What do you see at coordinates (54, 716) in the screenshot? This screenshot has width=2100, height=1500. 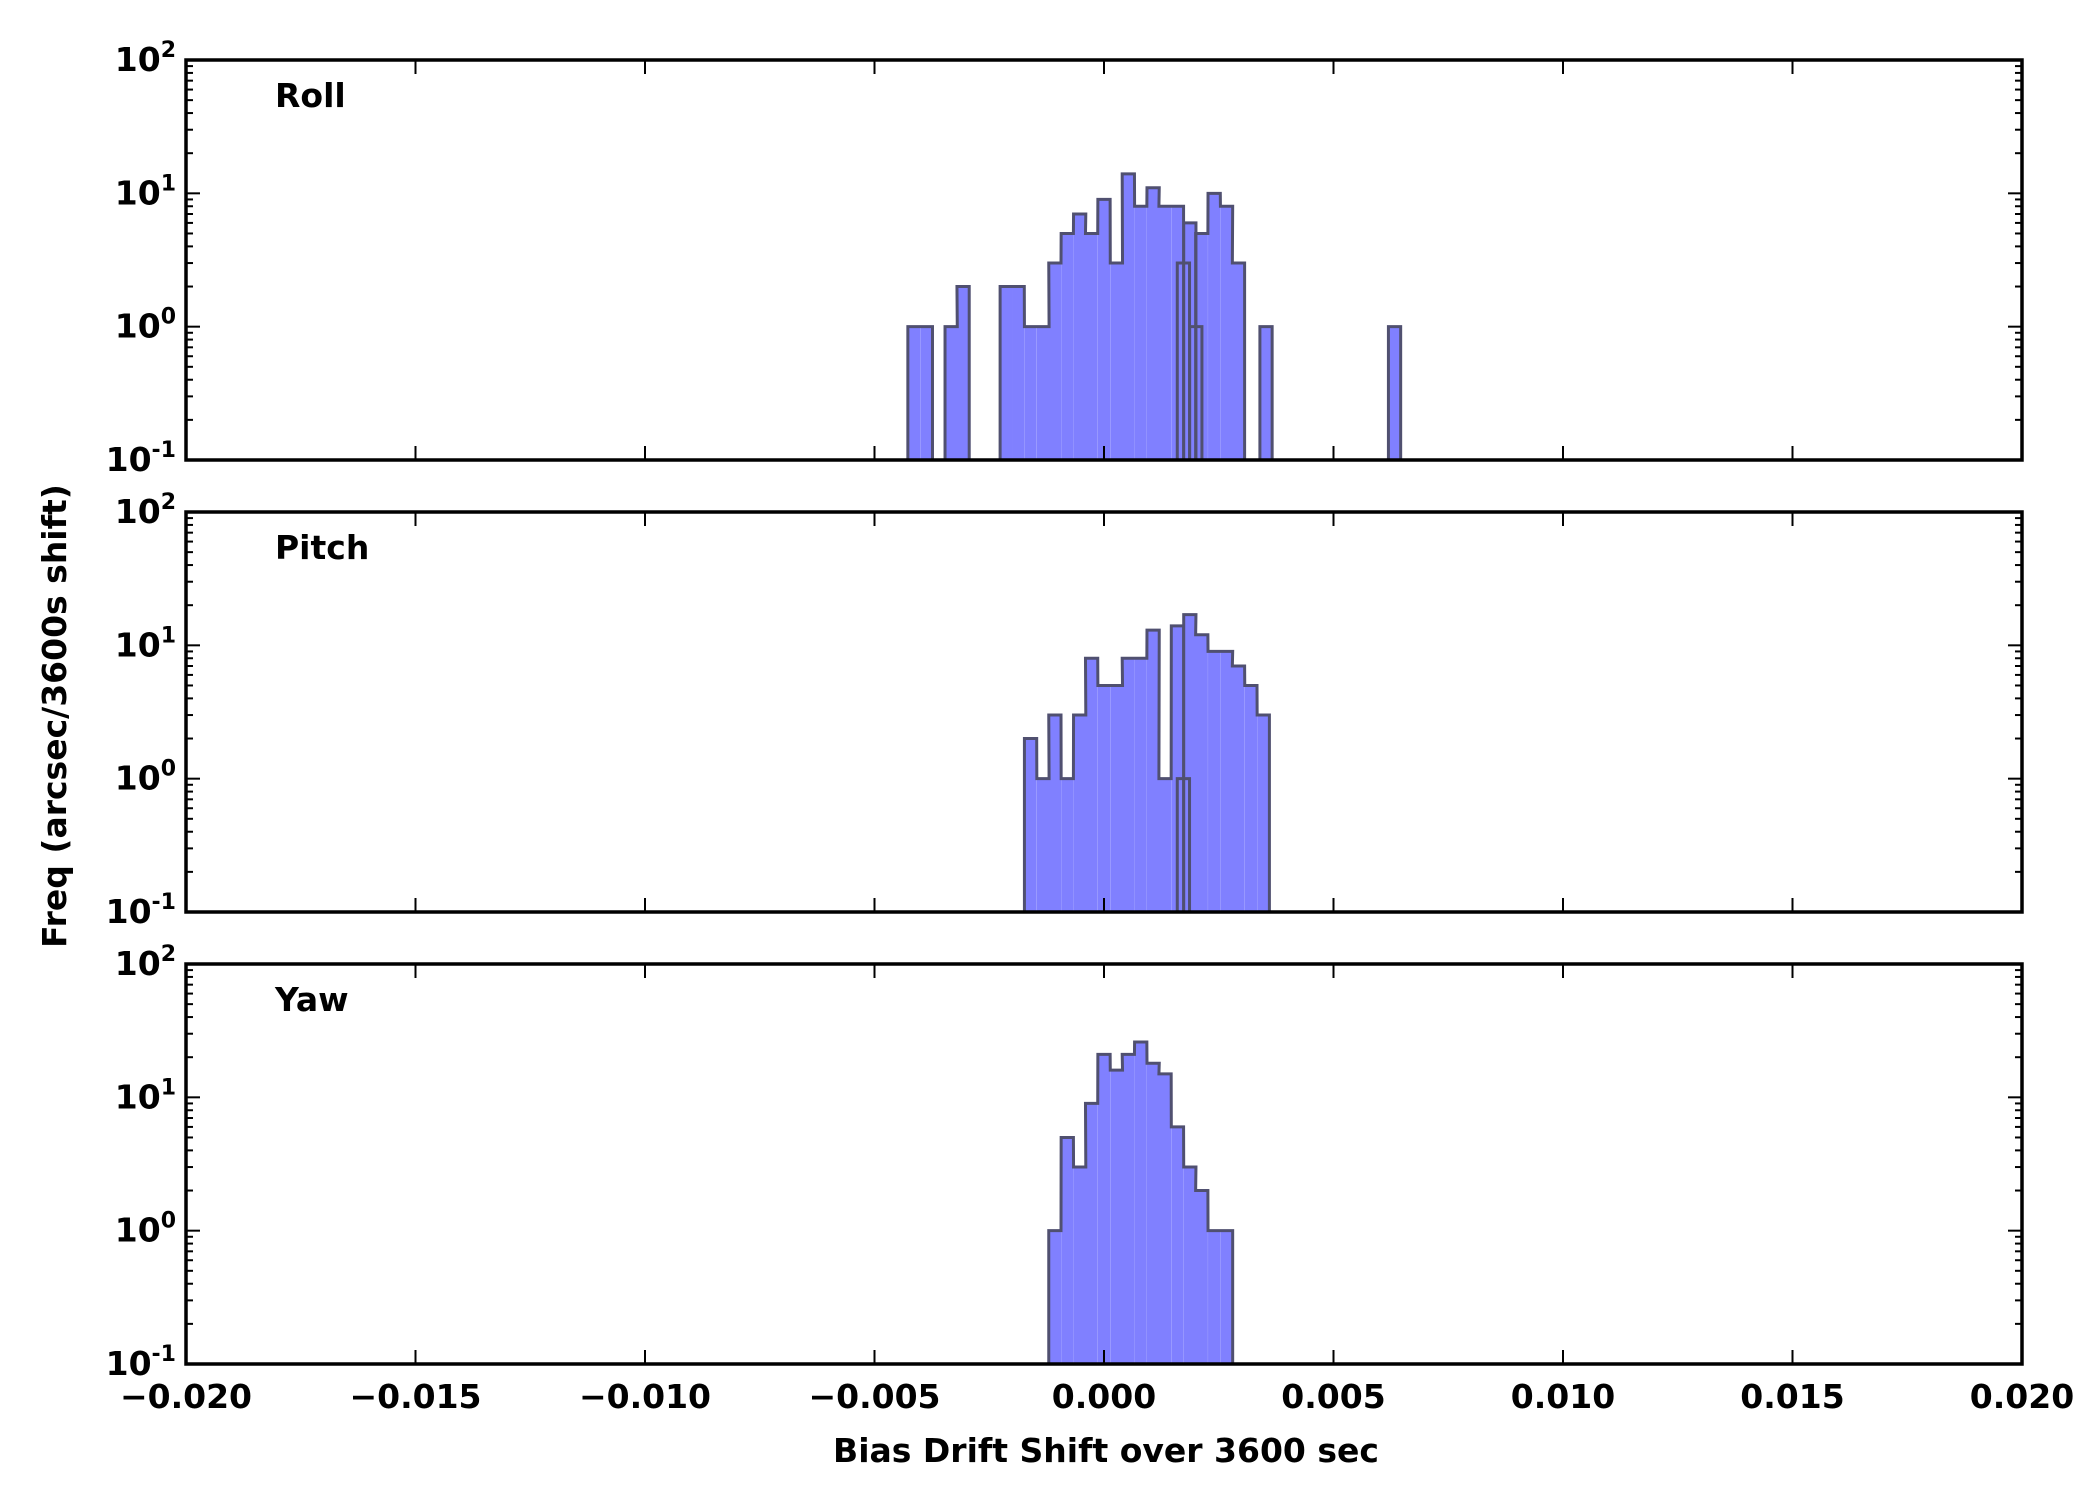 I see `y-axis-title: Freq (arcsec/3600s shift)` at bounding box center [54, 716].